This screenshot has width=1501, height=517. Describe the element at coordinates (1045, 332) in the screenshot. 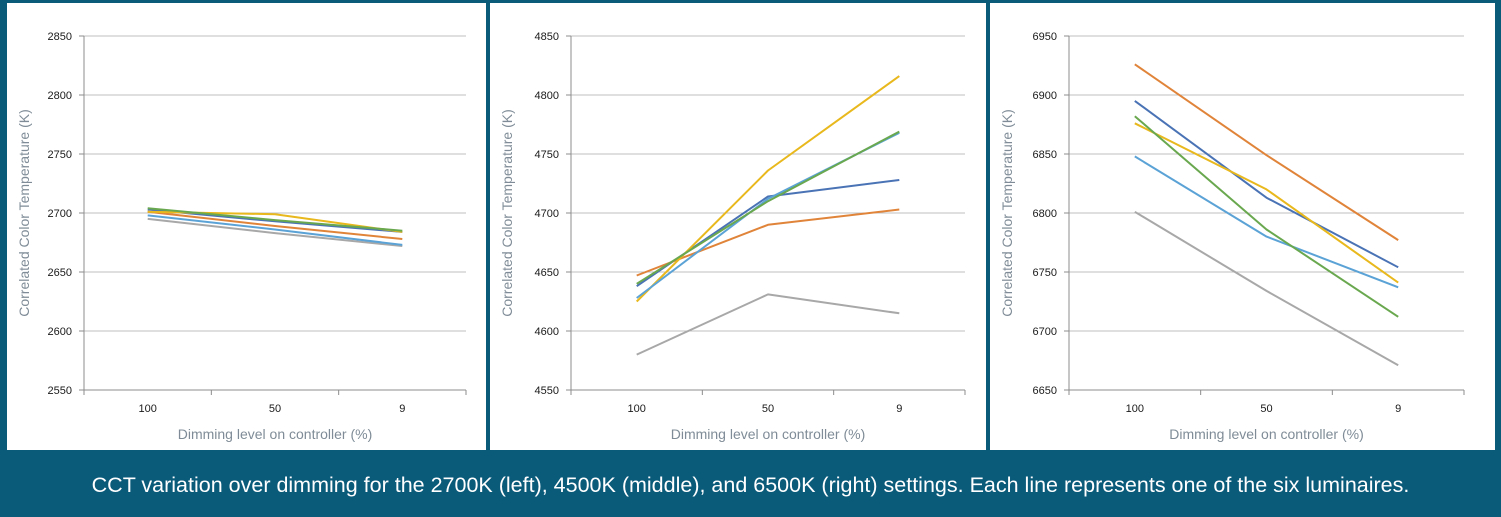

I see `y-tick-label: 6700` at that location.